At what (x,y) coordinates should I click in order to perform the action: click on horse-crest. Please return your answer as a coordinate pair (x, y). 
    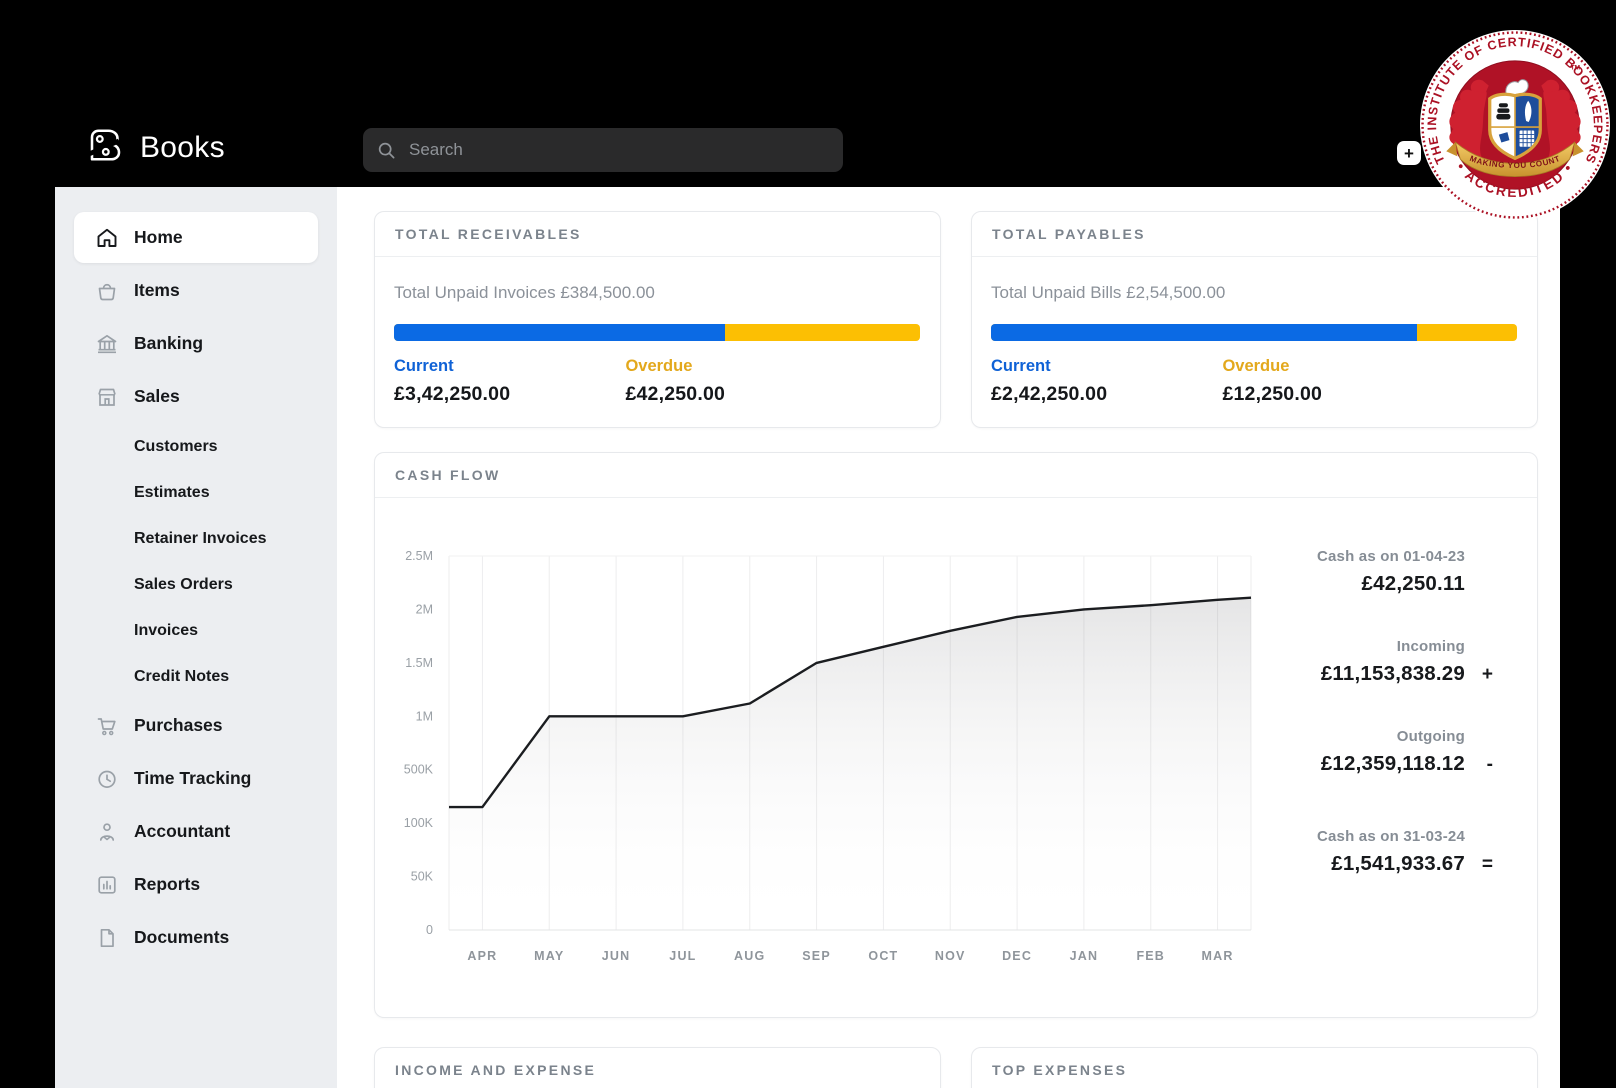
    Looking at the image, I should click on (1517, 88).